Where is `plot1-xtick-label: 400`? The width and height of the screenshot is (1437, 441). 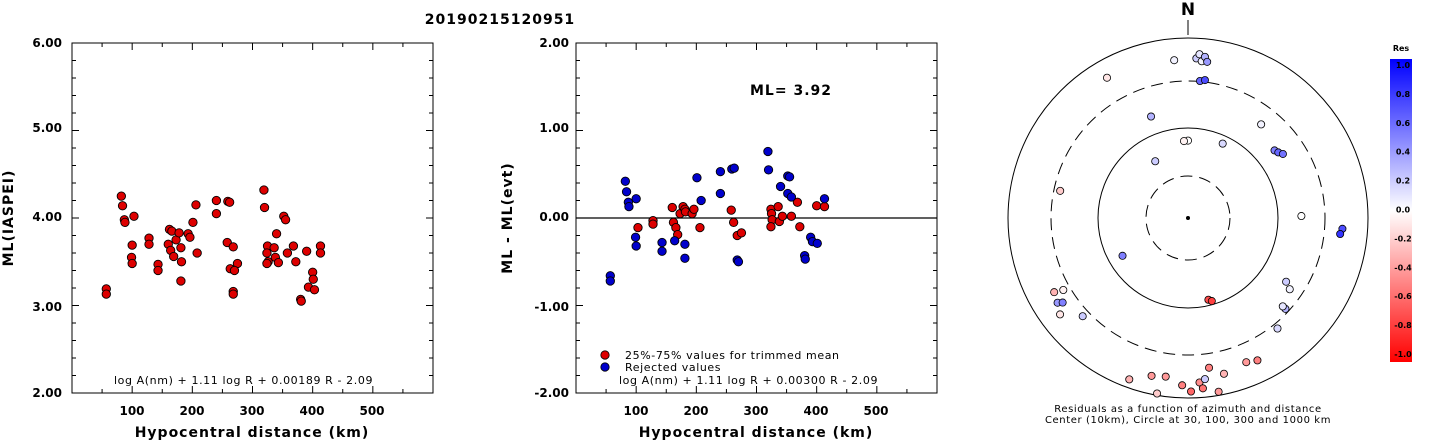 plot1-xtick-label: 400 is located at coordinates (311, 411).